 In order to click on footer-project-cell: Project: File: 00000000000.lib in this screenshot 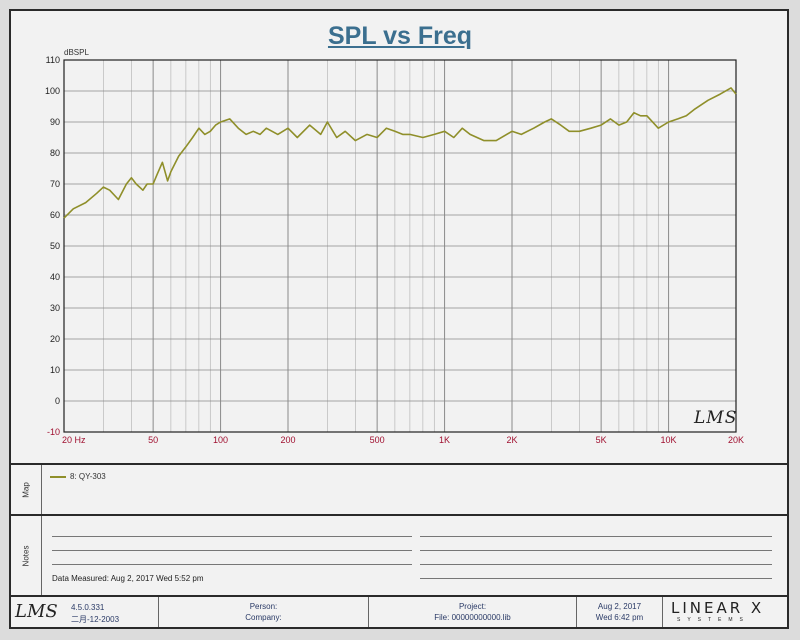, I will do `click(473, 612)`.